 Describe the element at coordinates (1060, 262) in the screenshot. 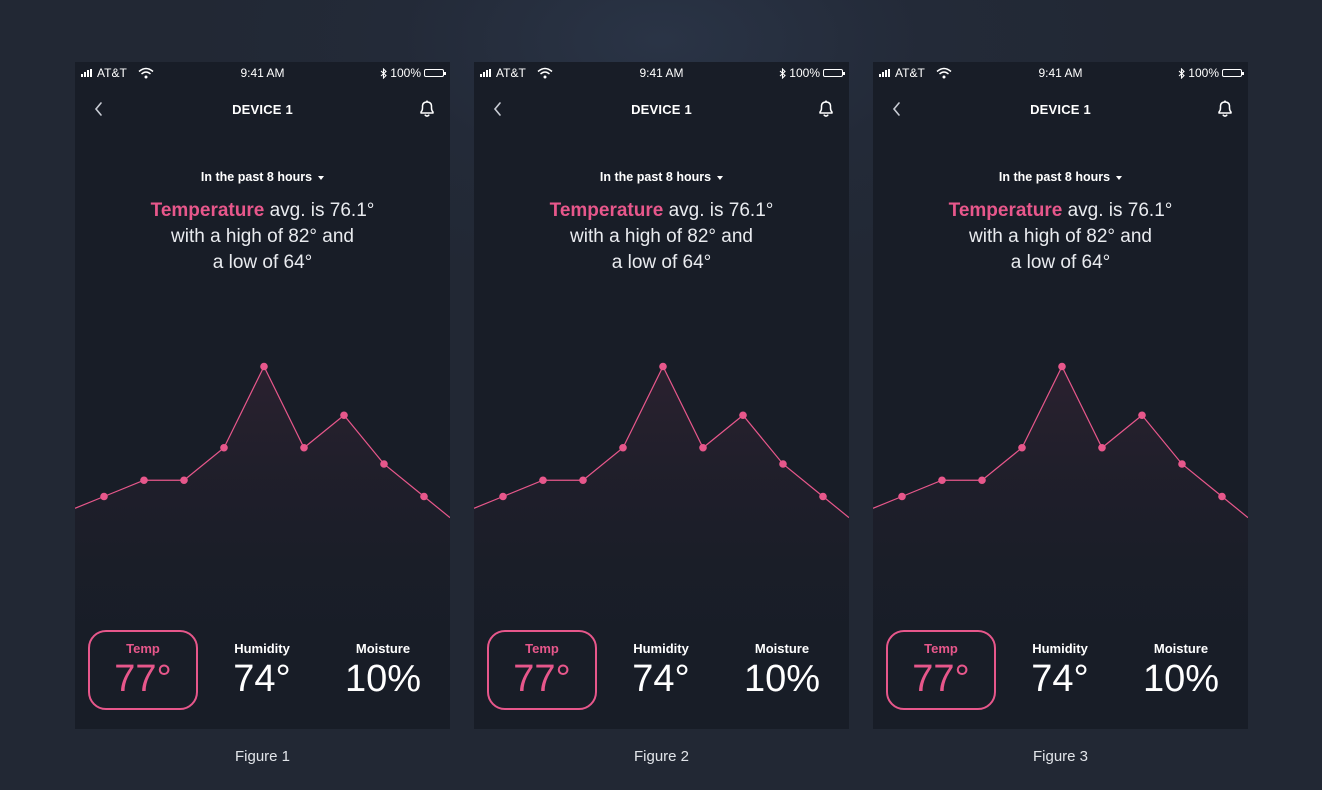

I see `summary-line3: a low of 64°` at that location.